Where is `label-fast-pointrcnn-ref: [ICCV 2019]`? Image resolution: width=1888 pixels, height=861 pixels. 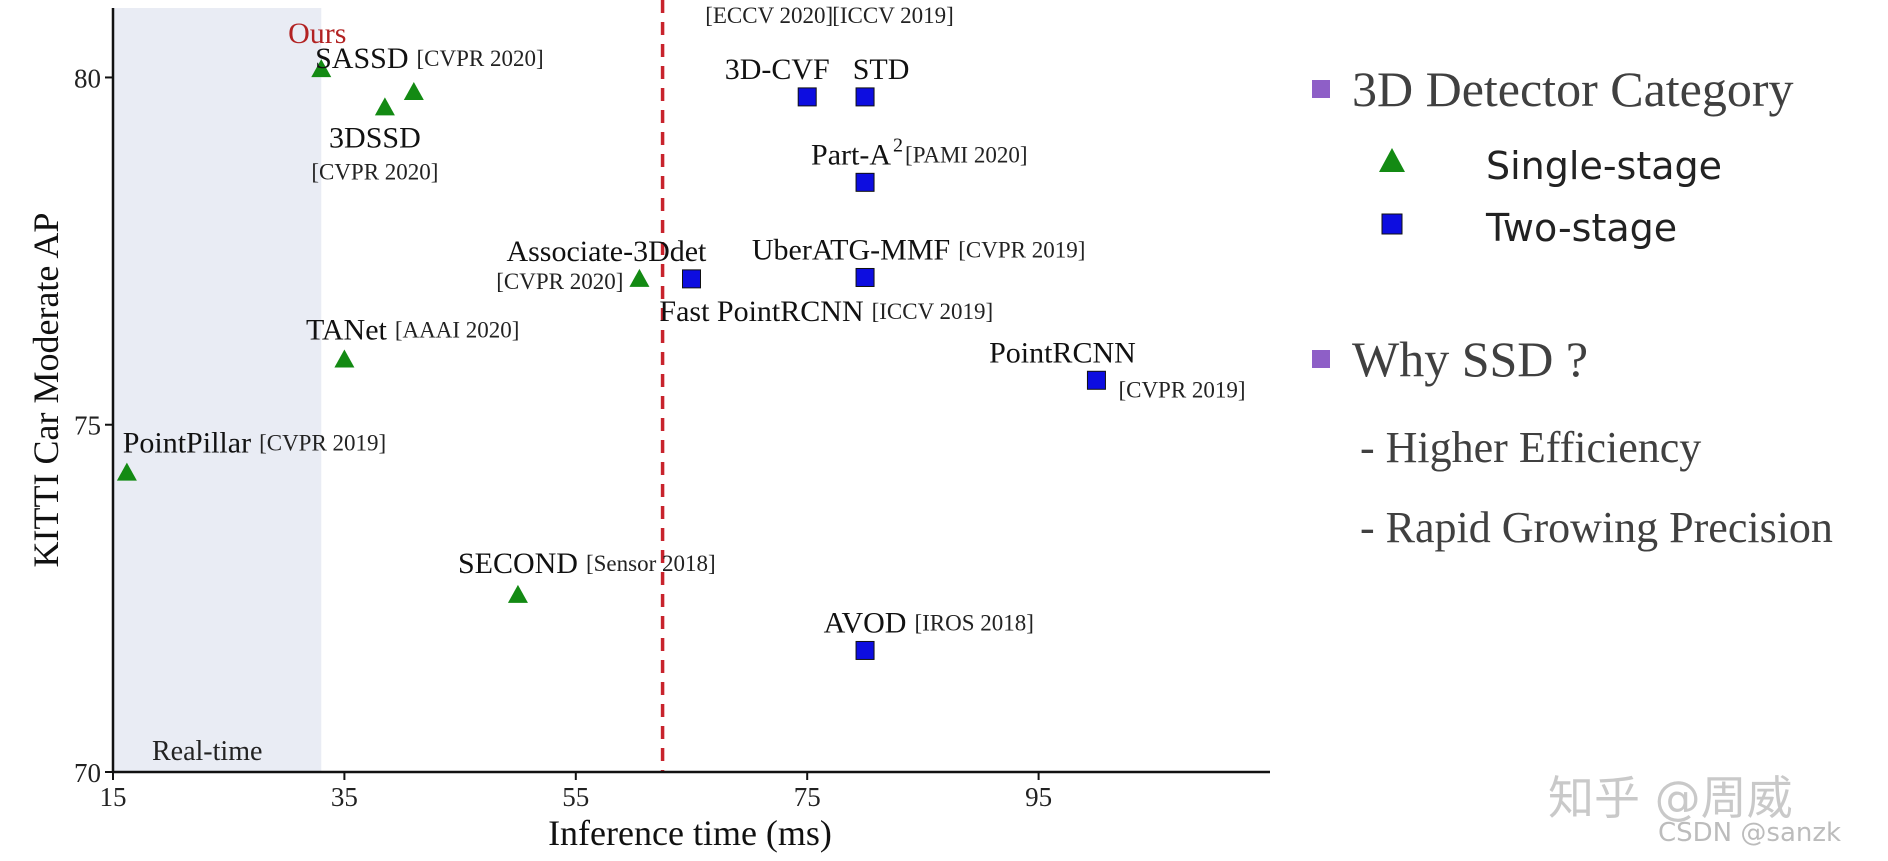
label-fast-pointrcnn-ref: [ICCV 2019] is located at coordinates (933, 311).